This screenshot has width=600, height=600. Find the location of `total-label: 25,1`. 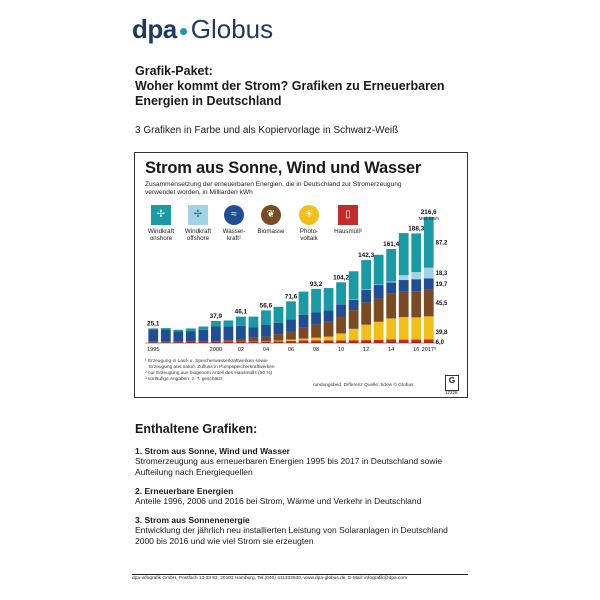

total-label: 25,1 is located at coordinates (153, 323).